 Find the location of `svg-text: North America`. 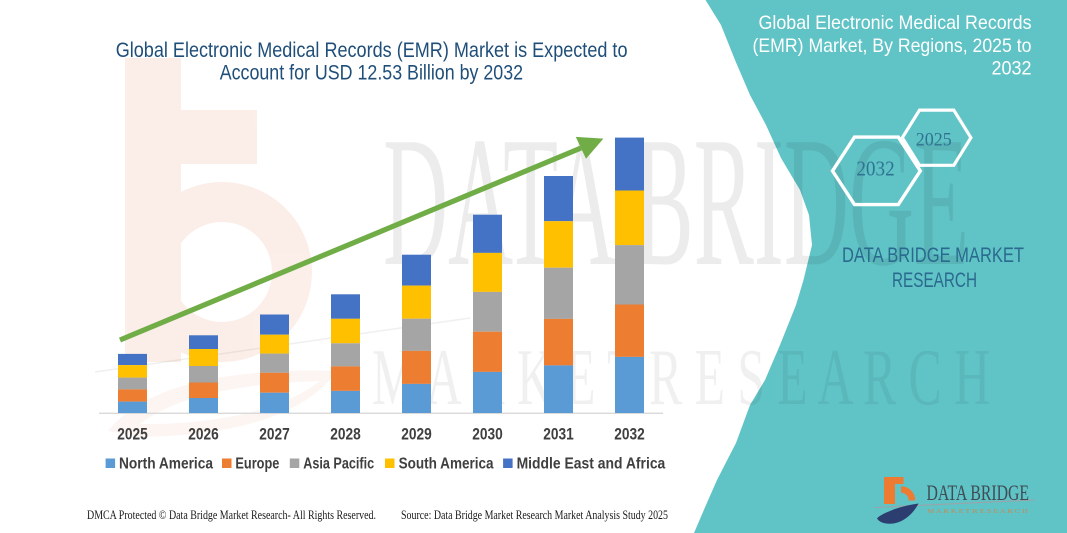

svg-text: North America is located at coordinates (166, 464).